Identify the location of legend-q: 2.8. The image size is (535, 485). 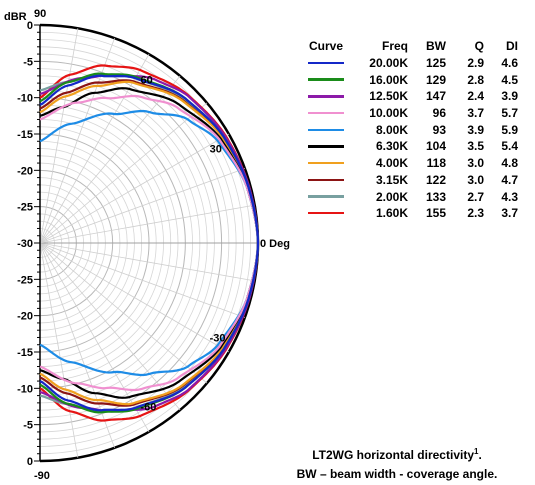
(475, 79).